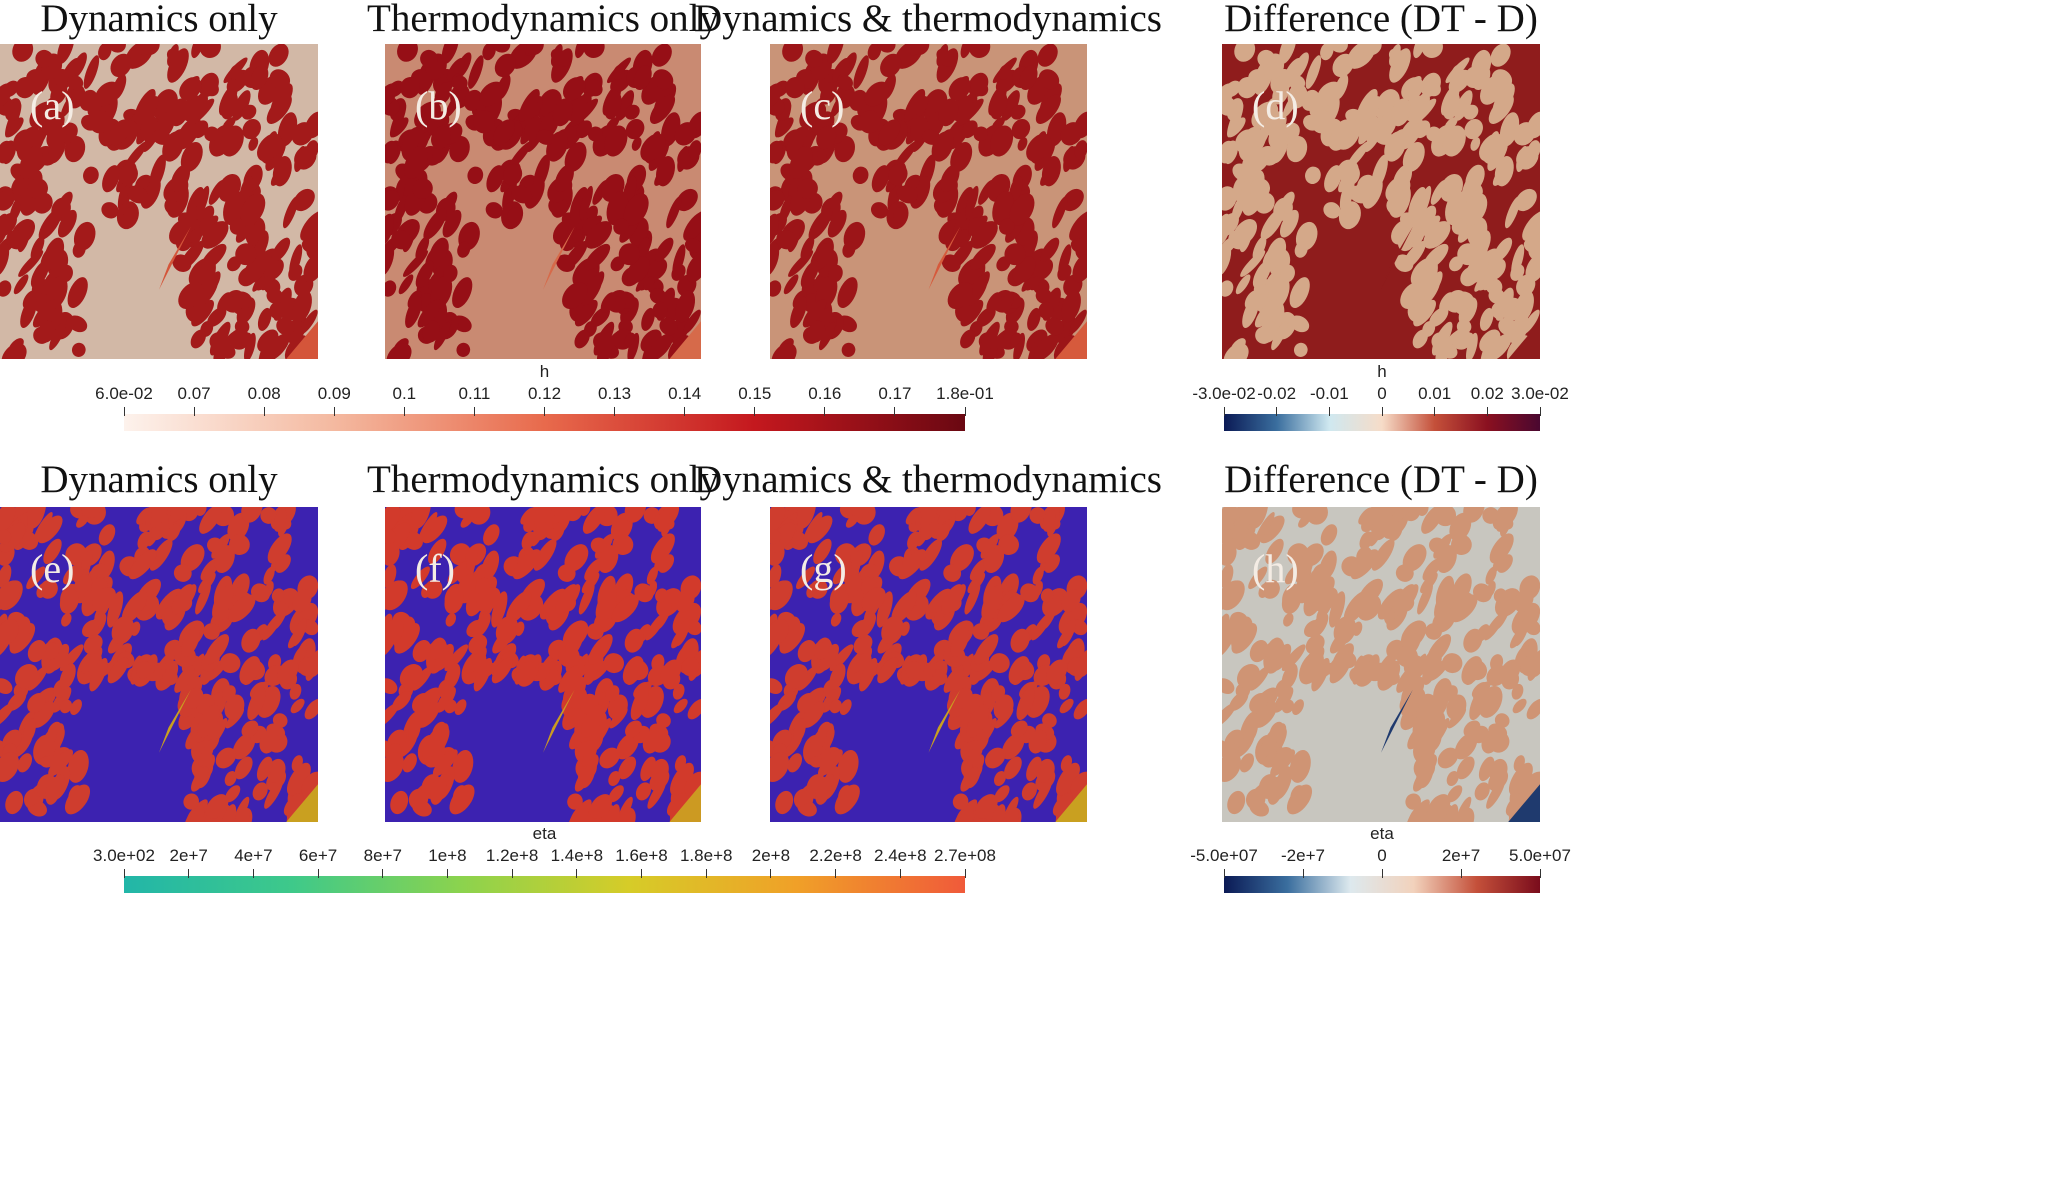  What do you see at coordinates (447, 855) in the screenshot?
I see `colorbar-tick-label: 1e+8` at bounding box center [447, 855].